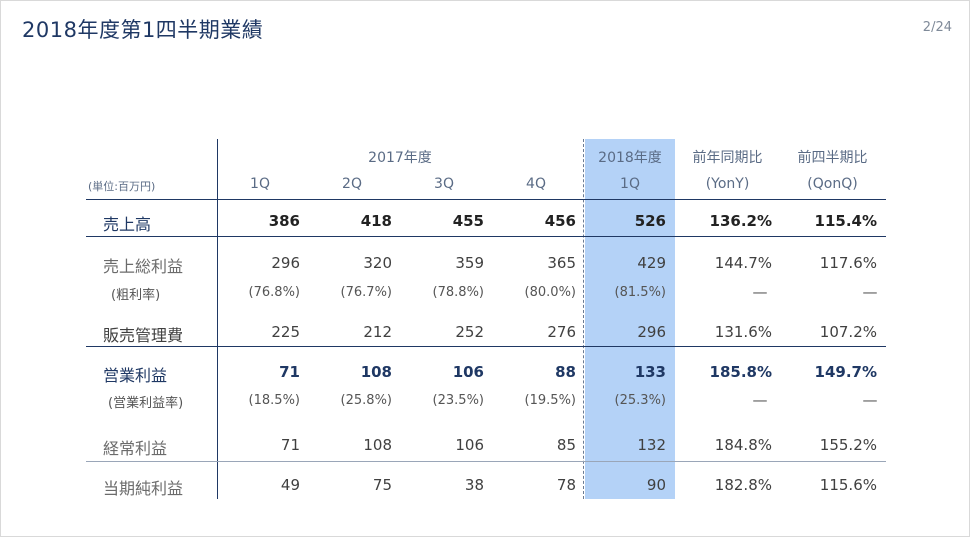 Image resolution: width=970 pixels, height=537 pixels. What do you see at coordinates (848, 332) in the screenshot?
I see `table-cell-qoq: 107.2%` at bounding box center [848, 332].